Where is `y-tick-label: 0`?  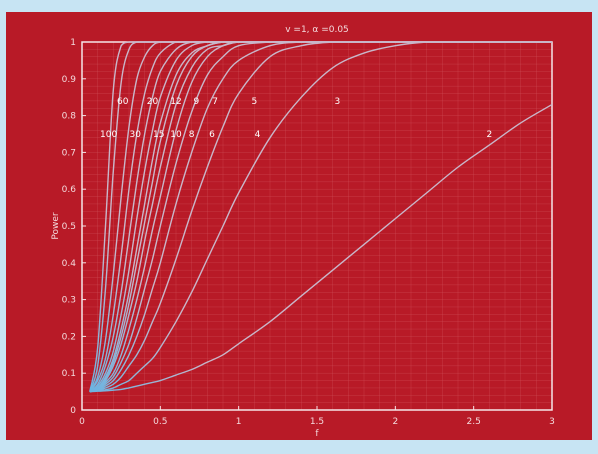 y-tick-label: 0 is located at coordinates (73, 411).